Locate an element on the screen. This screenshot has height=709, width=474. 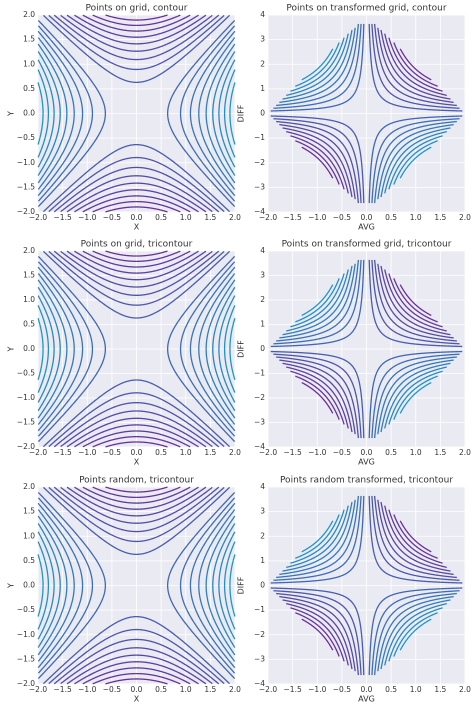
y-tick-label: −3 is located at coordinates (259, 422).